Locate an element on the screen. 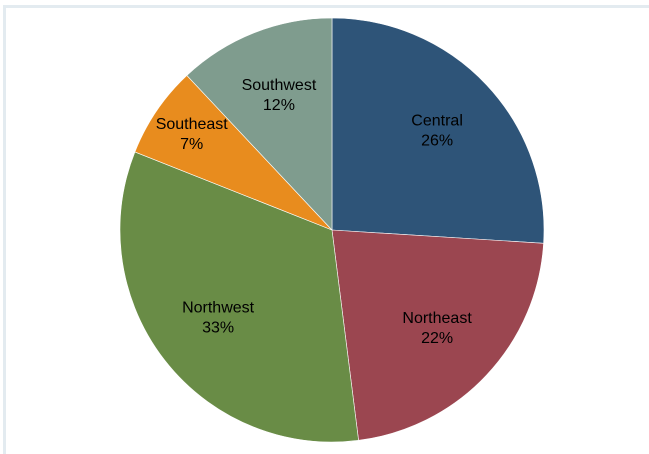 The image size is (649, 454). slice-label: Northeast is located at coordinates (437, 318).